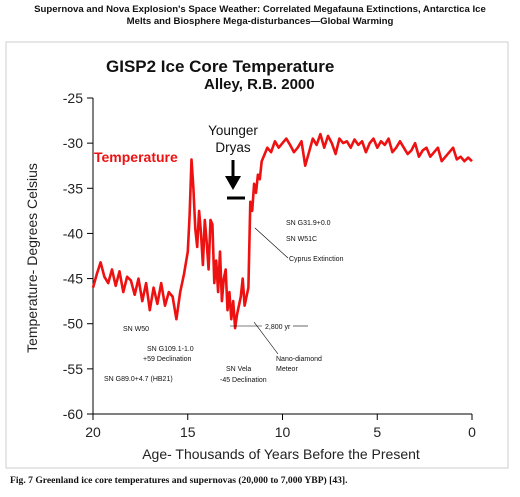 The width and height of the screenshot is (520, 497). I want to click on x-tick-label: 5, so click(377, 432).